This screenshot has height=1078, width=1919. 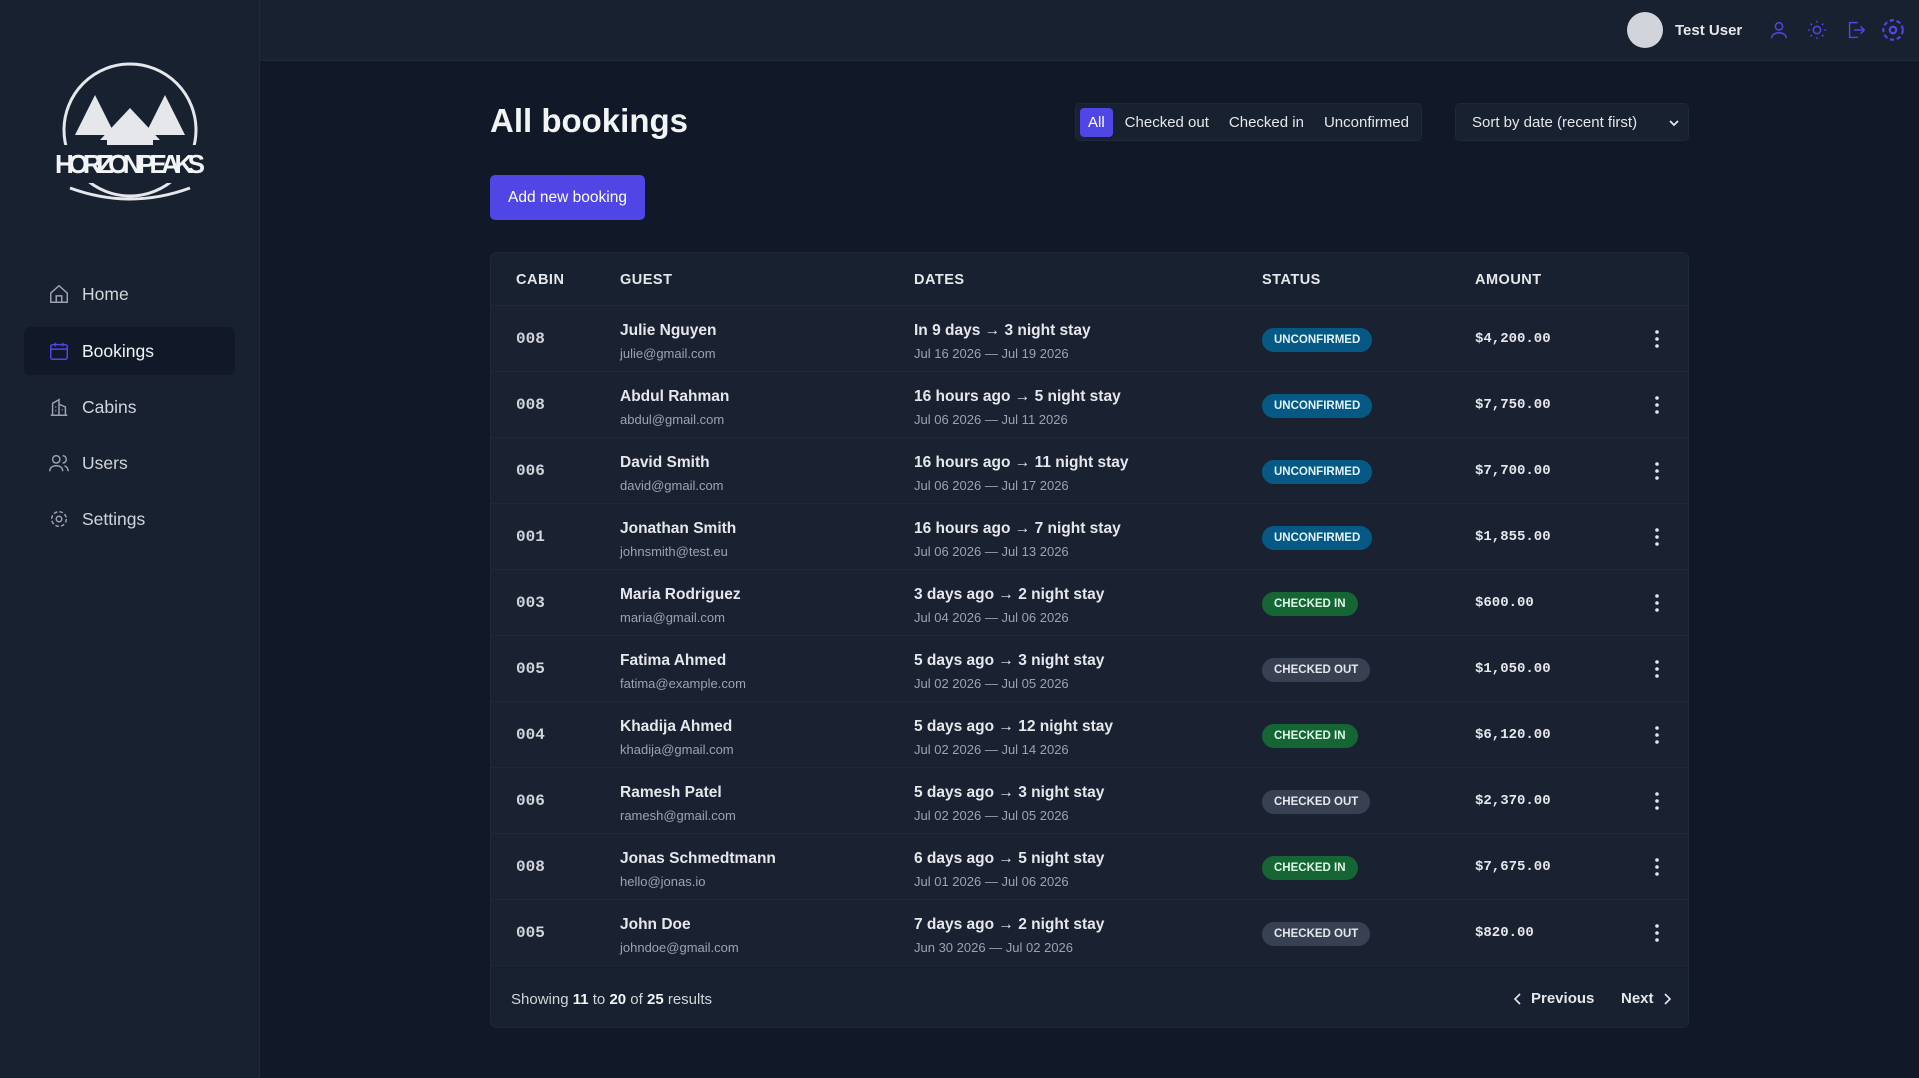 I want to click on filter-tab: Unconfirmed, so click(x=1366, y=122).